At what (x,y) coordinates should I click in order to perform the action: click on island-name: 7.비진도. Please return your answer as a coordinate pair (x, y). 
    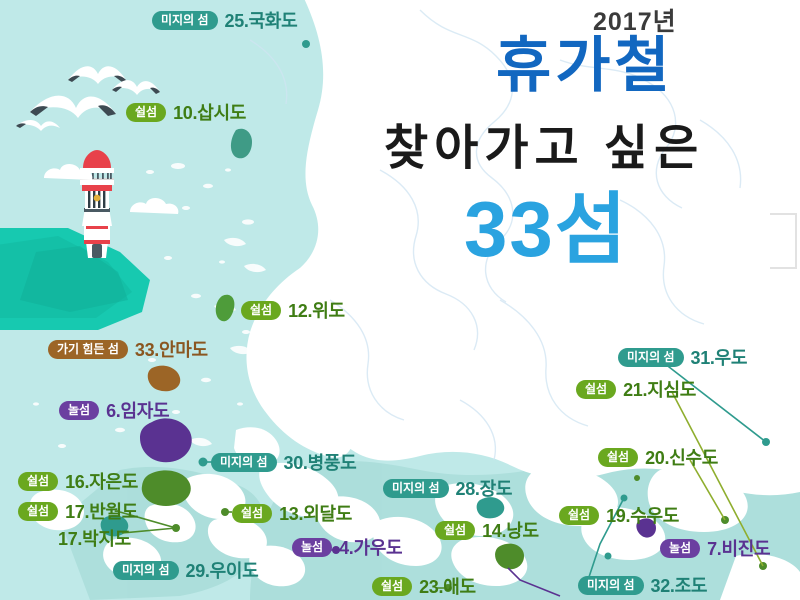
    Looking at the image, I should click on (739, 548).